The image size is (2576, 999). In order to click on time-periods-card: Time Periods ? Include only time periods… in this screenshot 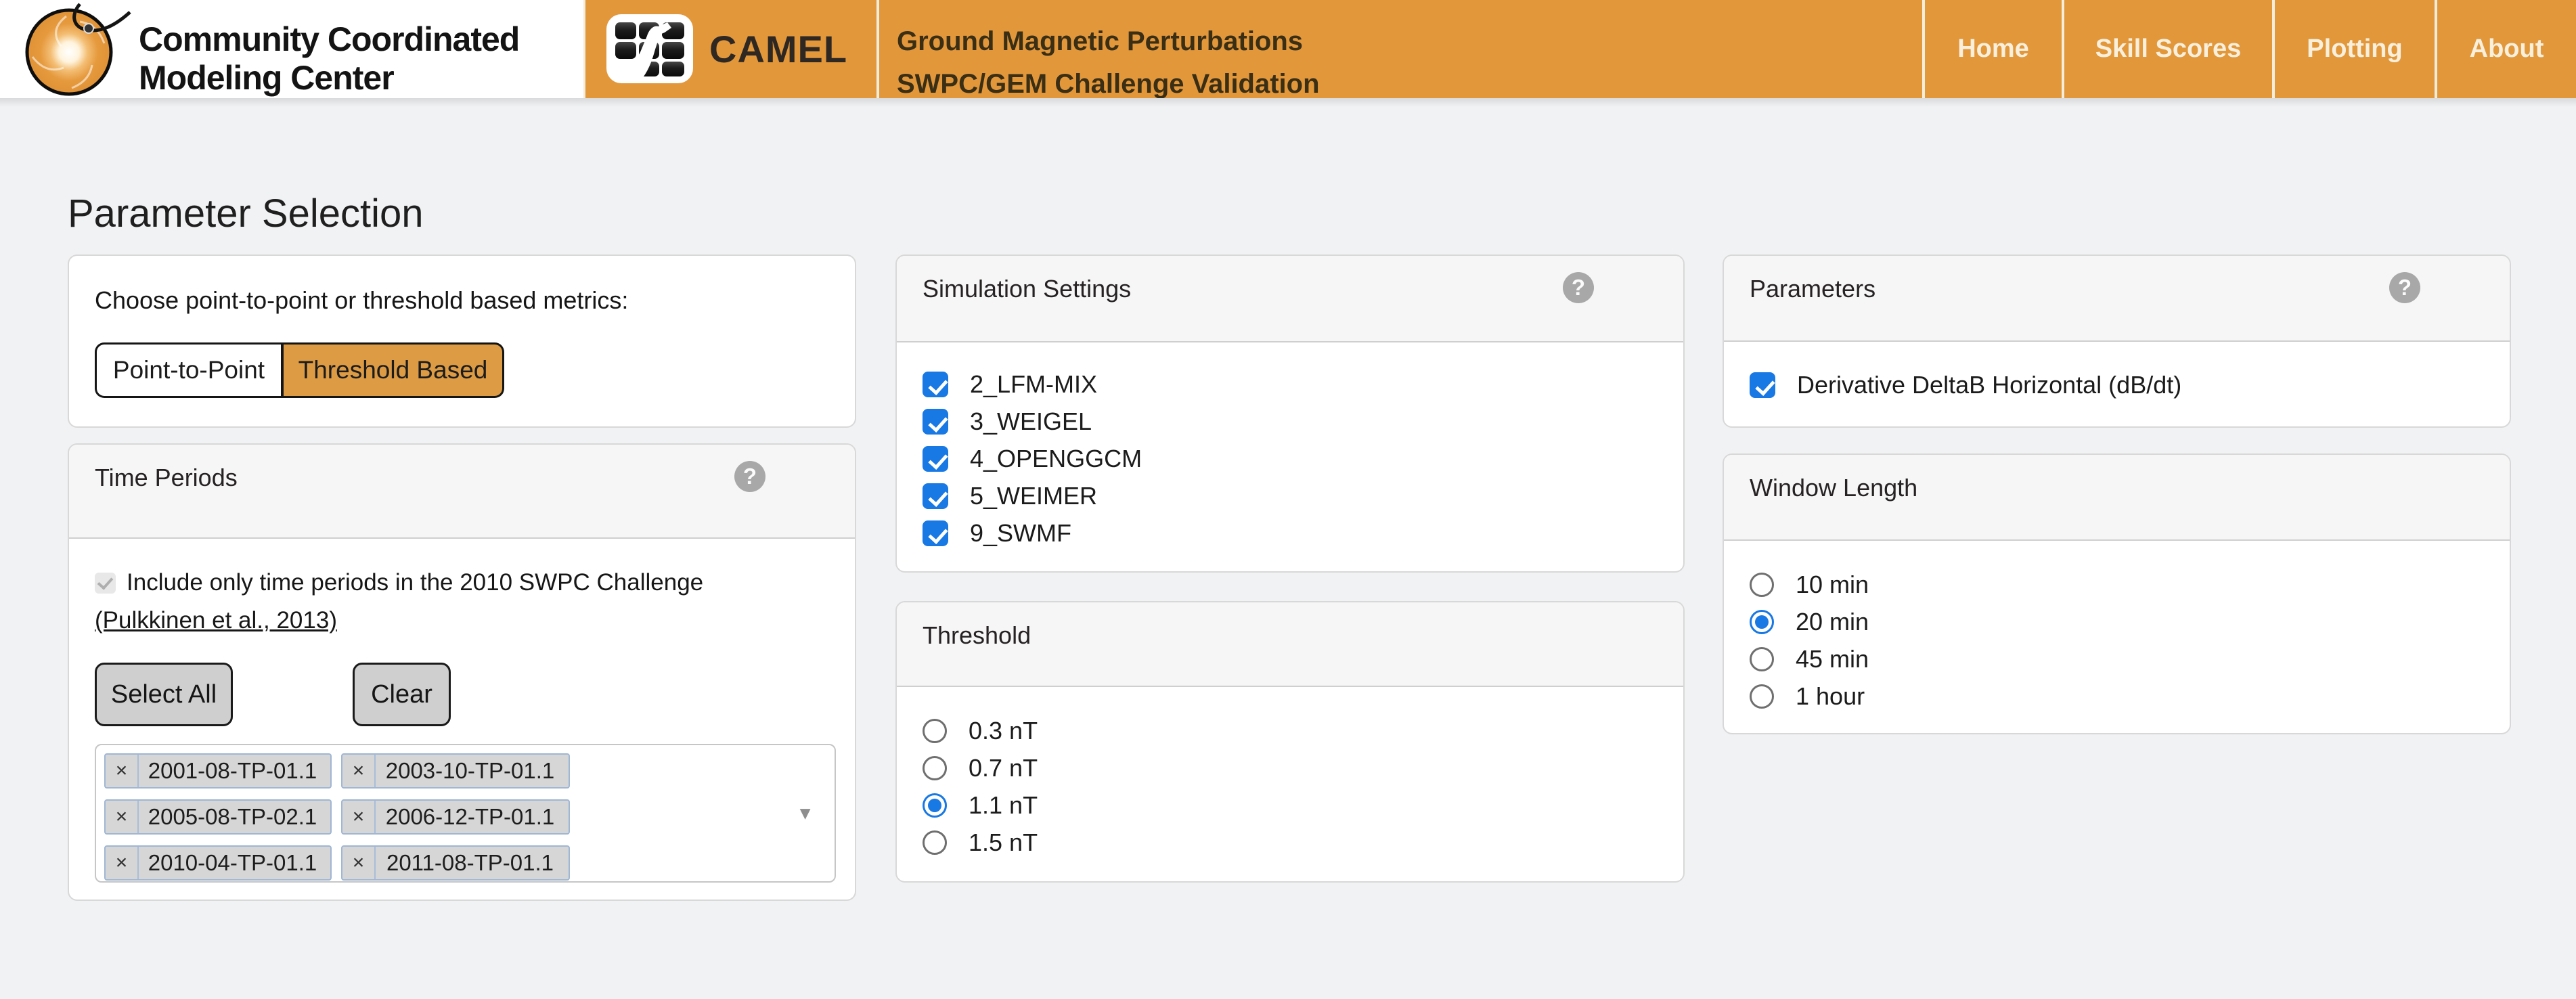, I will do `click(462, 672)`.